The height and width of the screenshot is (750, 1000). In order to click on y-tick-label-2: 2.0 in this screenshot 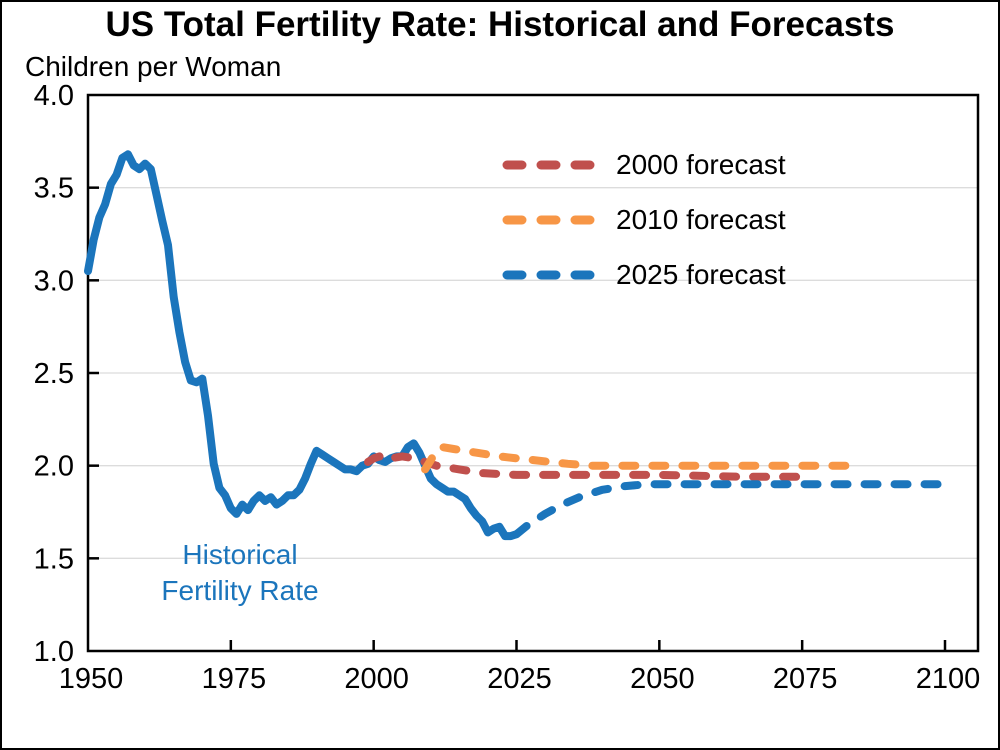, I will do `click(54, 467)`.